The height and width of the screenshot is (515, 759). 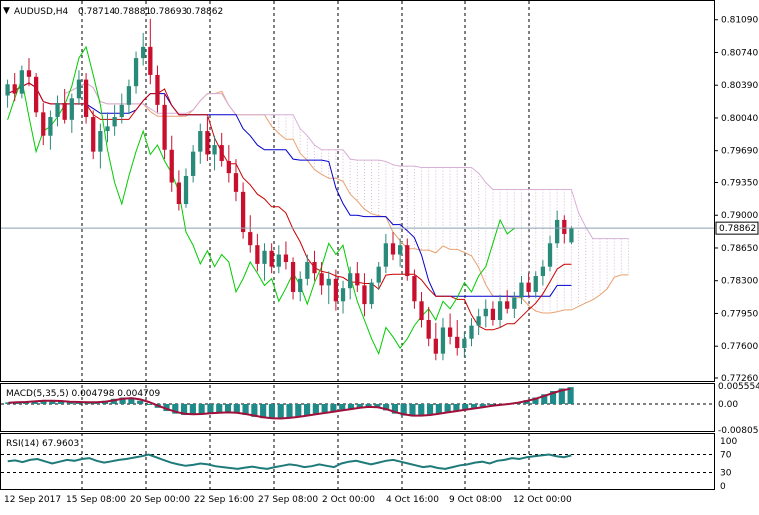 I want to click on x-tick-label: 22 Sep 16:00, so click(x=224, y=500).